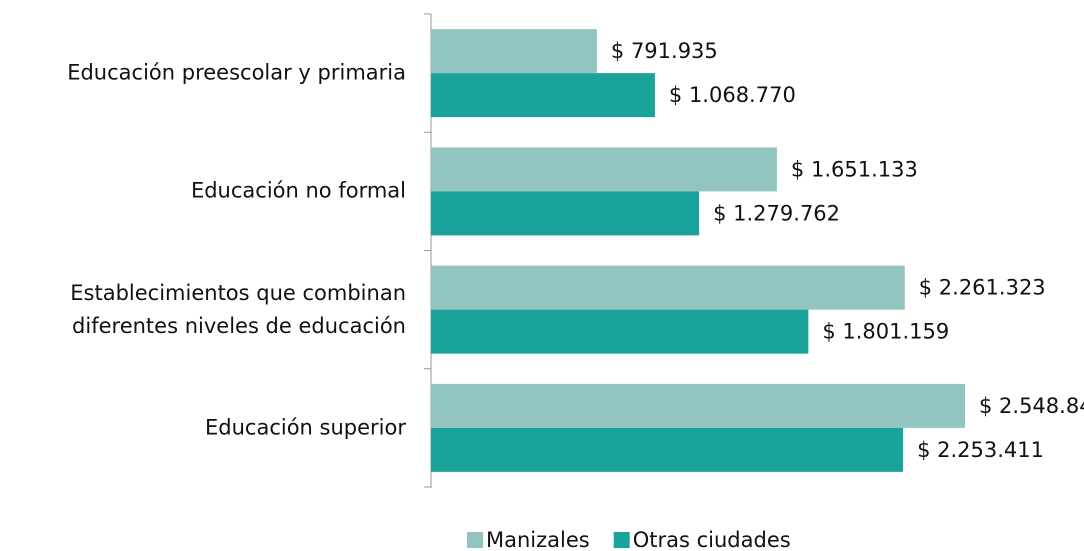 The width and height of the screenshot is (1084, 551). What do you see at coordinates (980, 450) in the screenshot?
I see `value-label: $ 2.253.411` at bounding box center [980, 450].